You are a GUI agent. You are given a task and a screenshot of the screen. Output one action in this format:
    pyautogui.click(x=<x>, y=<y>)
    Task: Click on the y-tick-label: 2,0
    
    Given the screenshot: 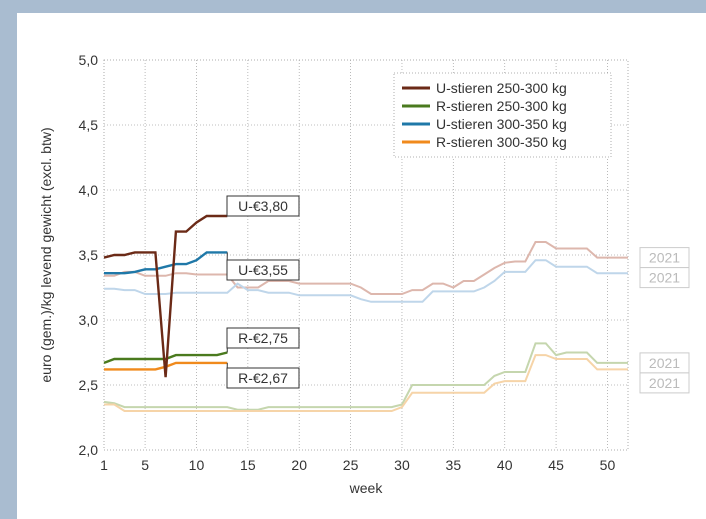 What is the action you would take?
    pyautogui.click(x=89, y=450)
    